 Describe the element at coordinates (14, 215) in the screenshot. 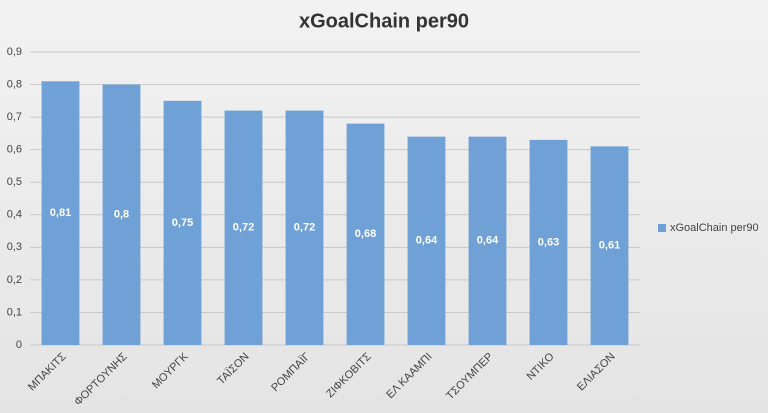

I see `y-tick-label: 0,4` at that location.